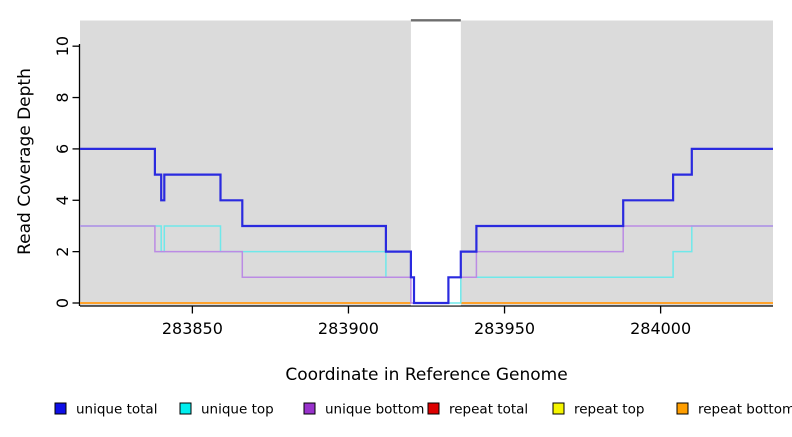 The width and height of the screenshot is (792, 437). I want to click on legend-label: unique total, so click(116, 410).